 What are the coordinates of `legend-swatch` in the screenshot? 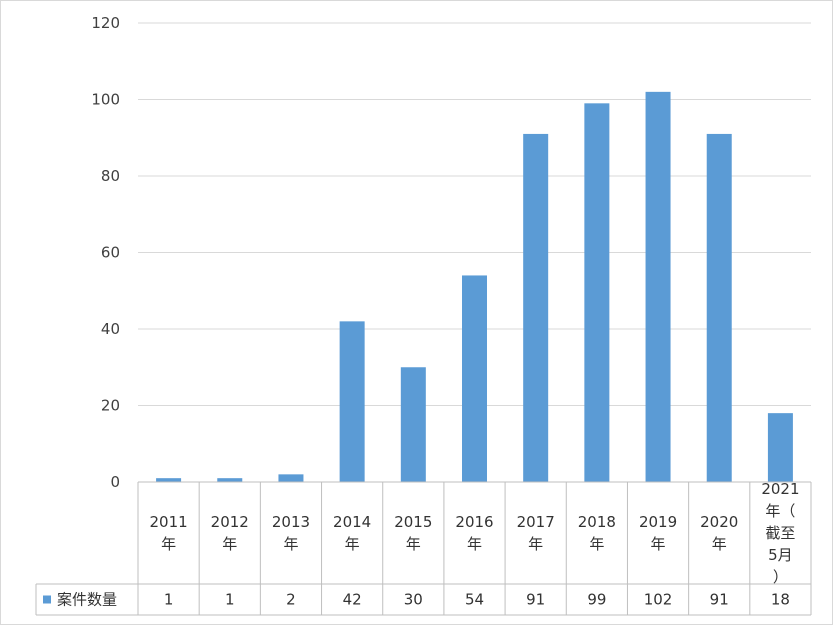 It's located at (47, 599).